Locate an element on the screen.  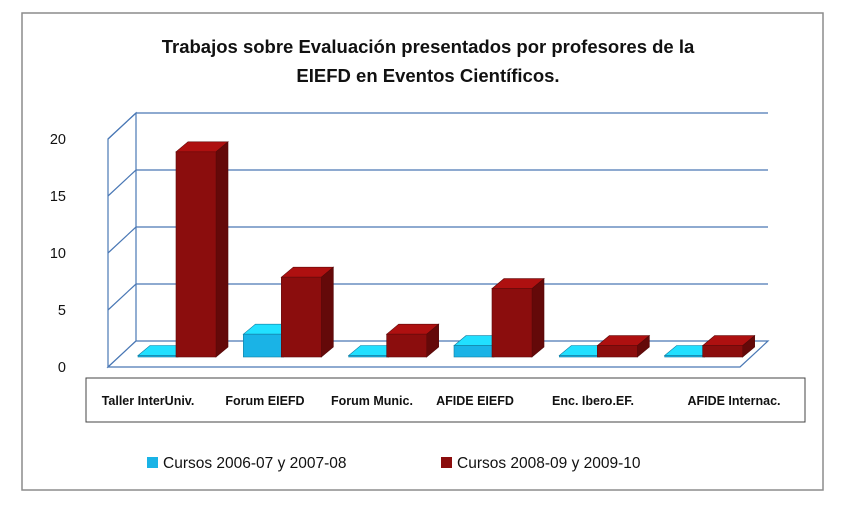
category-label: Forum Munic. is located at coordinates (372, 401).